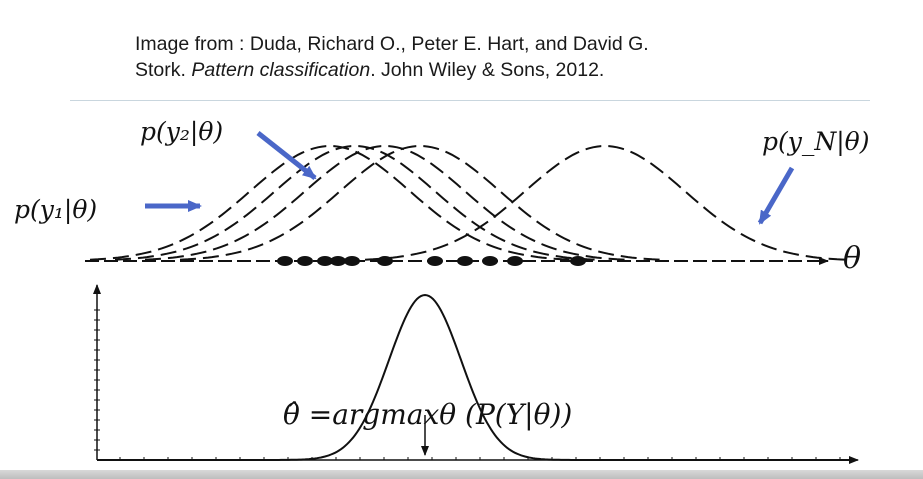 Image resolution: width=923 pixels, height=479 pixels. Describe the element at coordinates (55, 210) in the screenshot. I see `label-p-y1: p(y₁|θ)` at that location.